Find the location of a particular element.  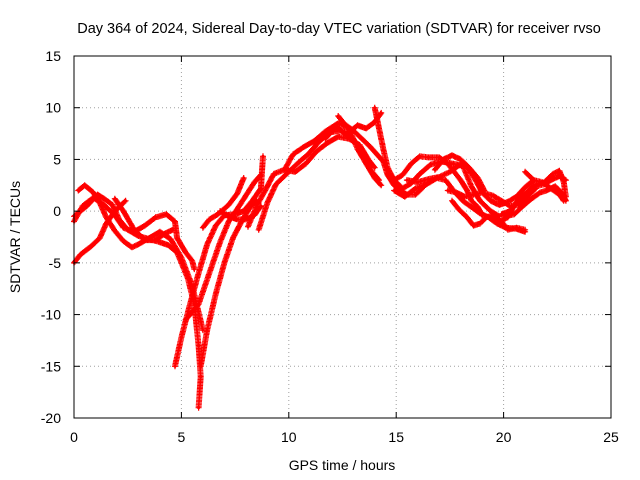

series-arc11 is located at coordinates (311, 181).